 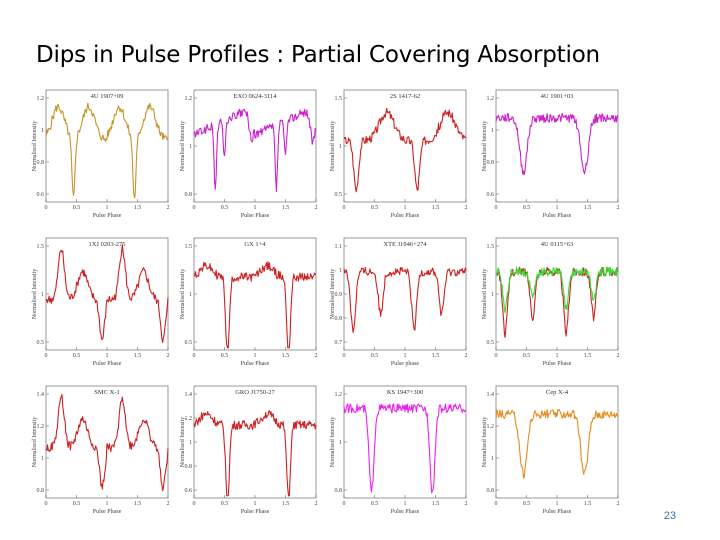 I want to click on source-name-label: 1XJ 0203-275, so click(x=106, y=244).